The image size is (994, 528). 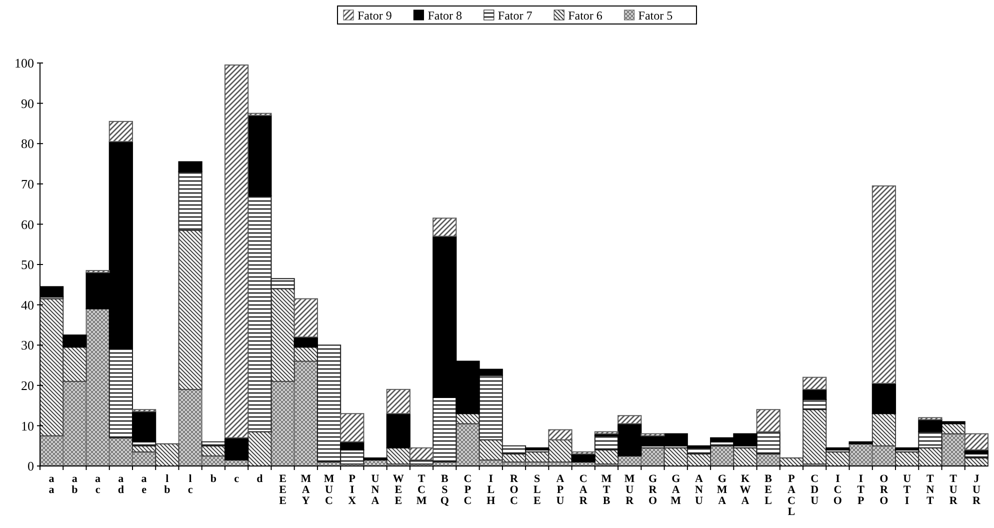 What do you see at coordinates (722, 490) in the screenshot?
I see `x-tick-label: GMA` at bounding box center [722, 490].